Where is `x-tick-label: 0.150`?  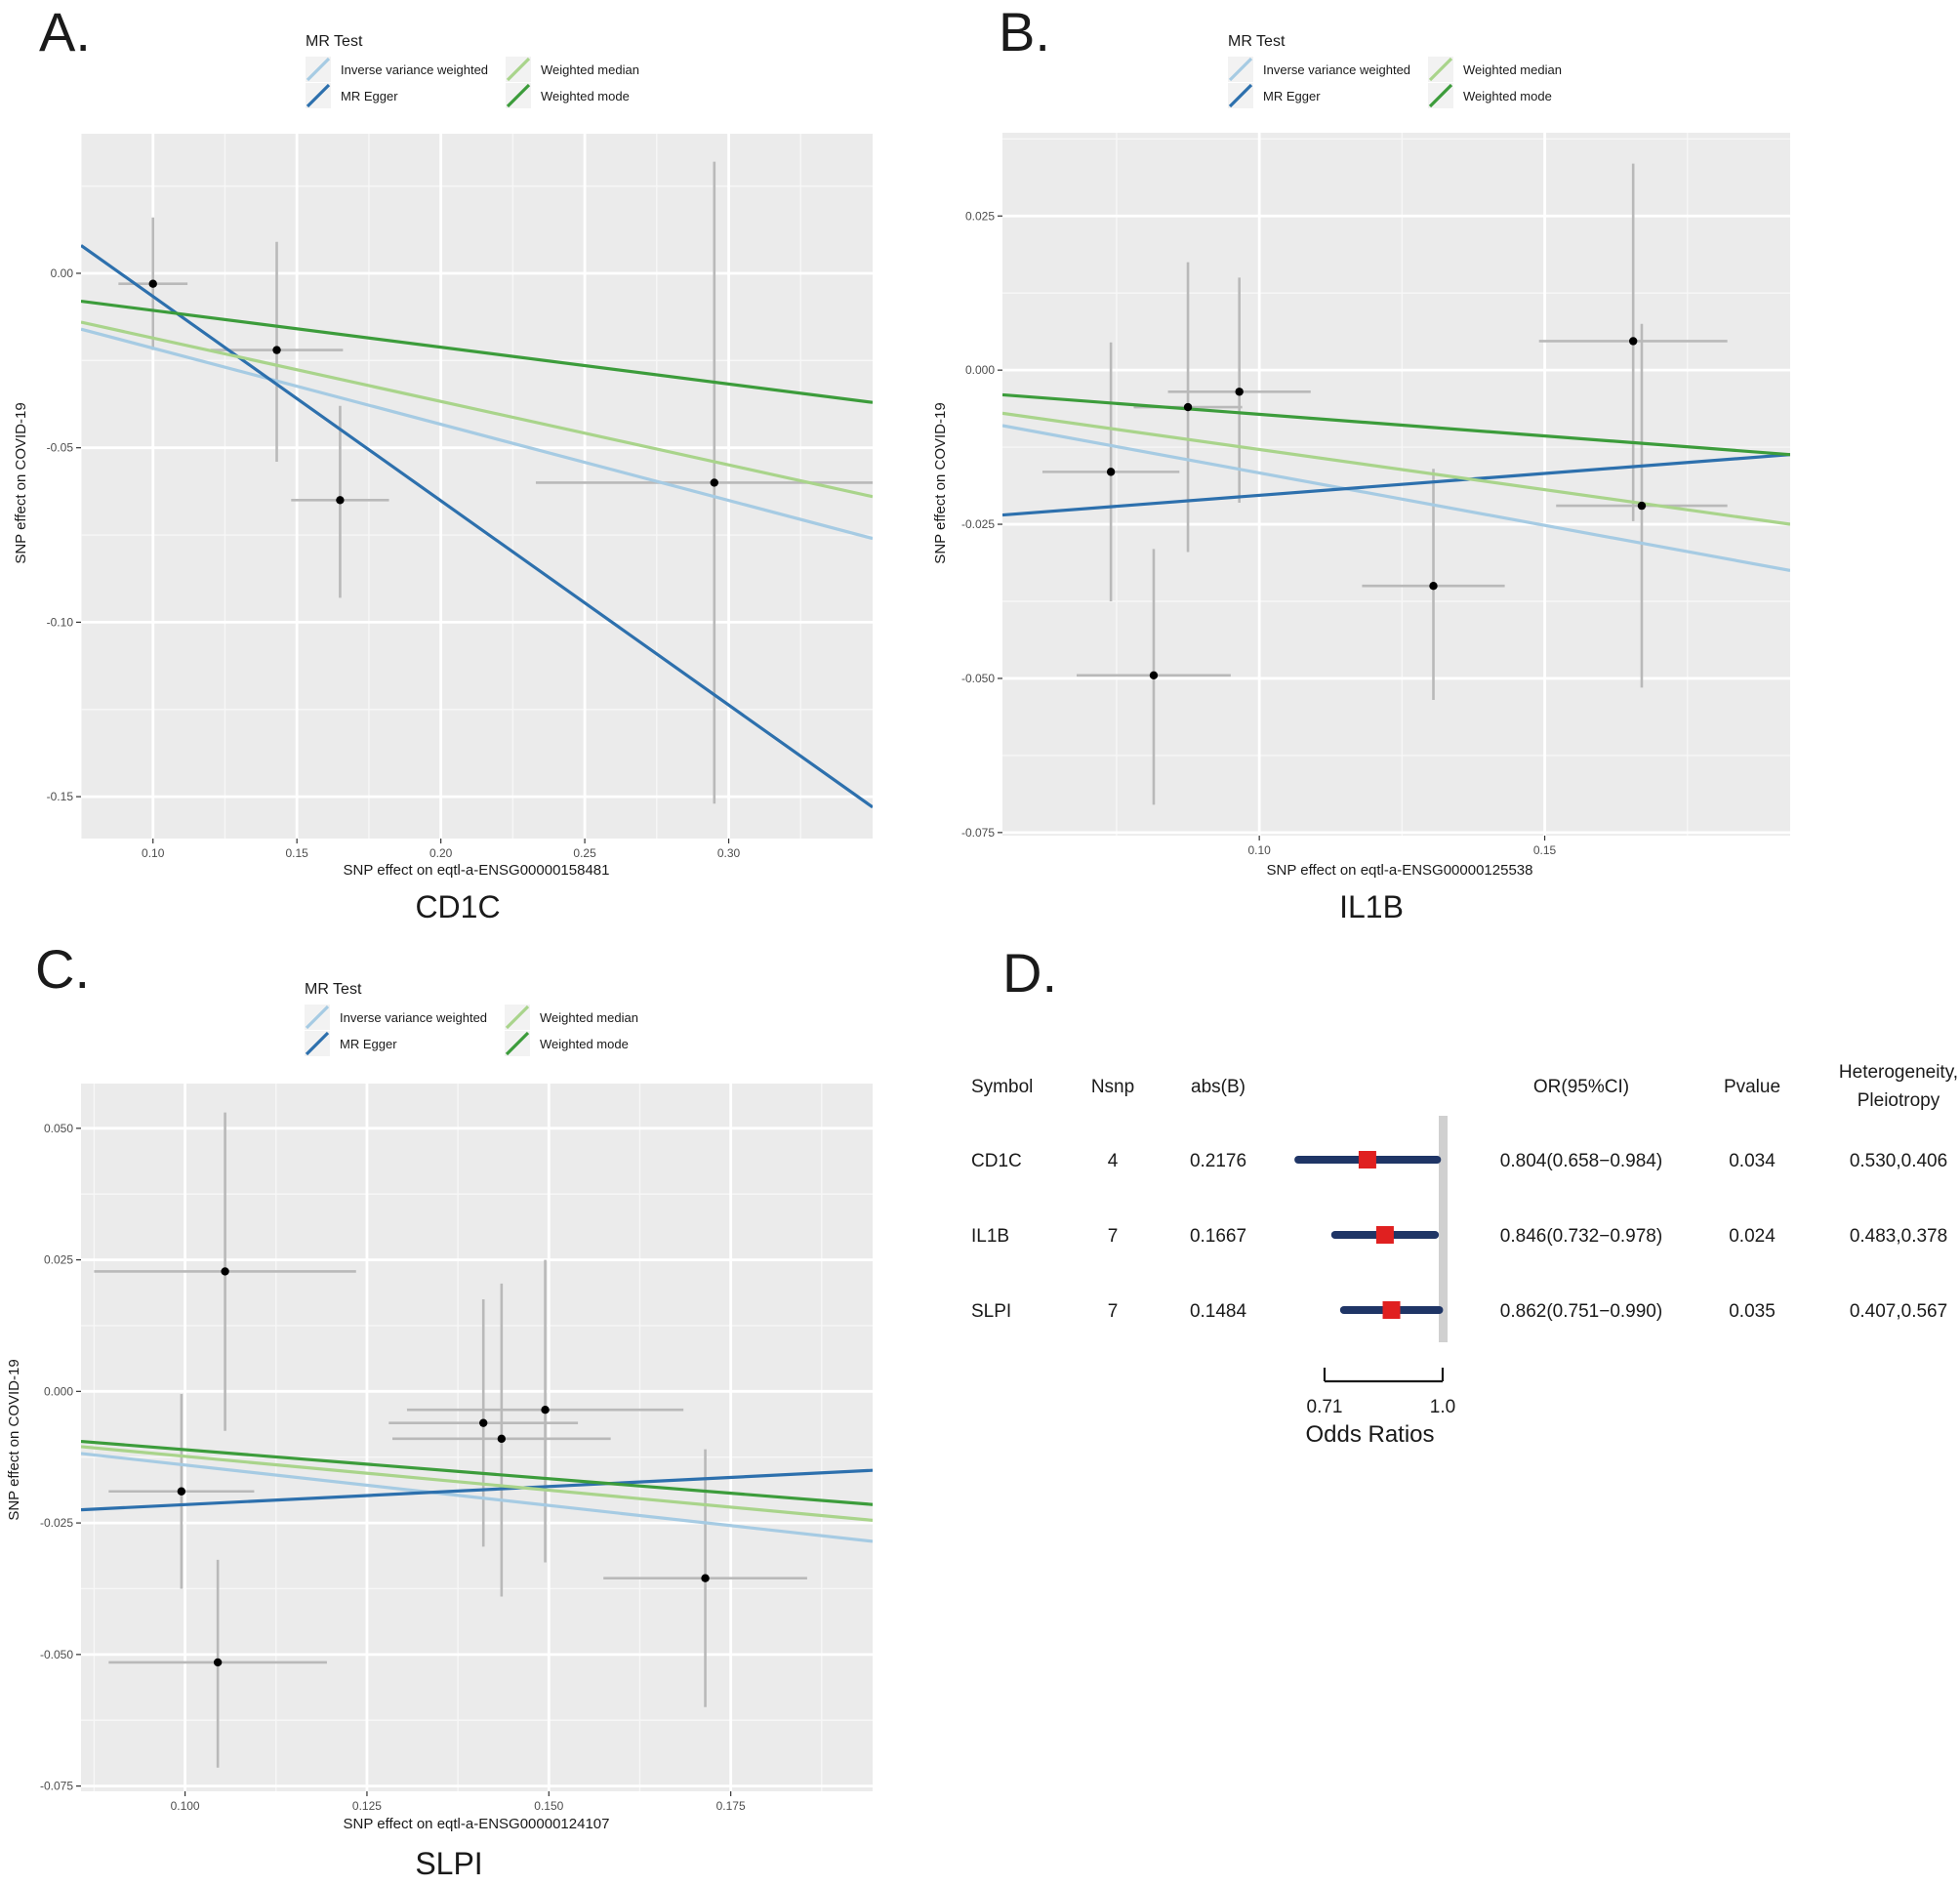
x-tick-label: 0.150 is located at coordinates (548, 1806).